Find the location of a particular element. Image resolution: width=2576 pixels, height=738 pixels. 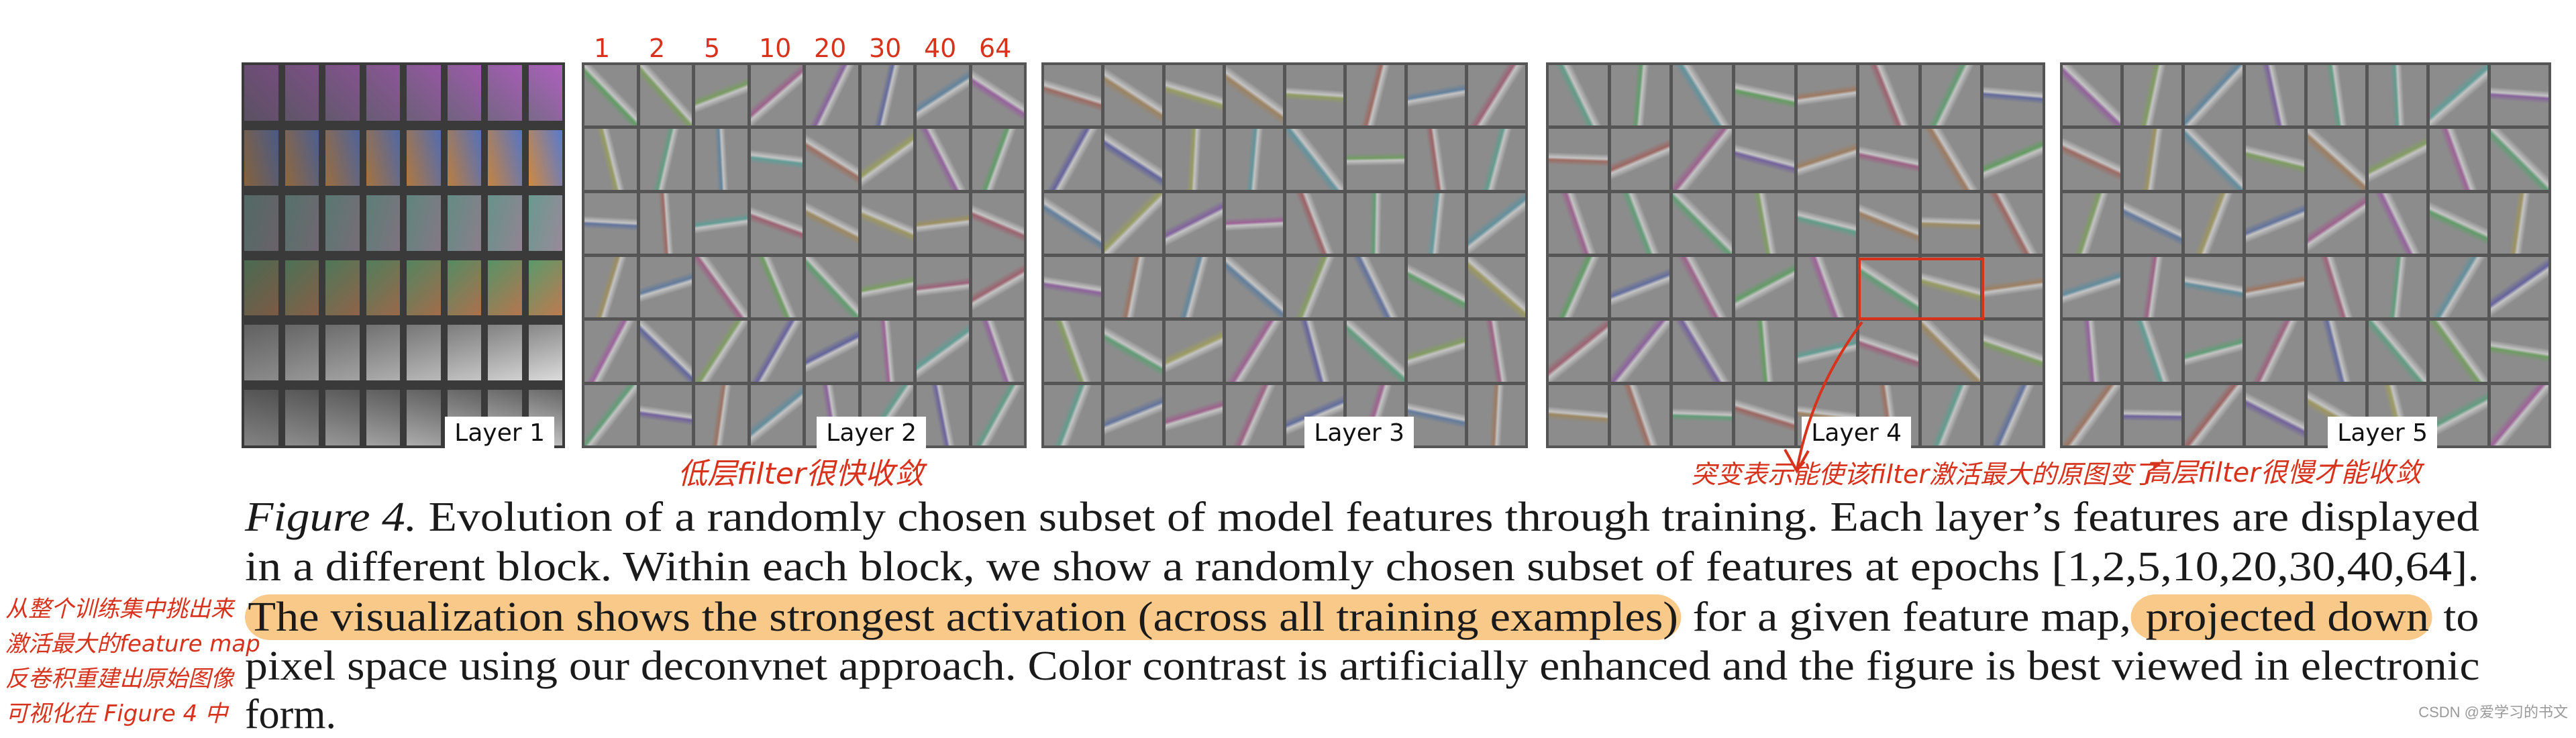

layer4-highlight-box is located at coordinates (1921, 289).